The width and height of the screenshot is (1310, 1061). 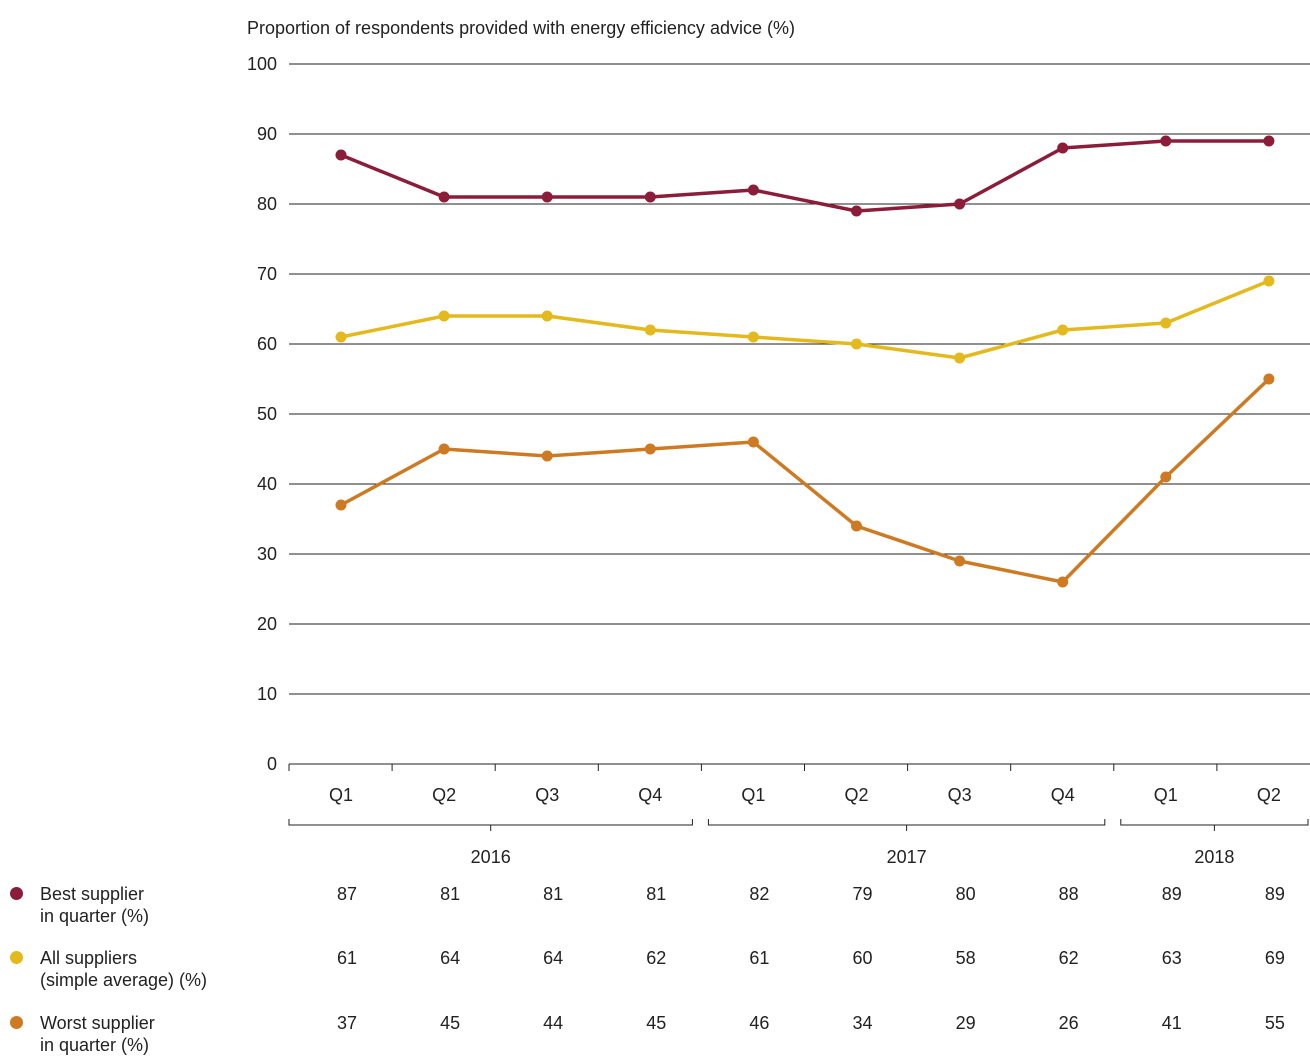 I want to click on table-cell: 63, so click(x=1172, y=958).